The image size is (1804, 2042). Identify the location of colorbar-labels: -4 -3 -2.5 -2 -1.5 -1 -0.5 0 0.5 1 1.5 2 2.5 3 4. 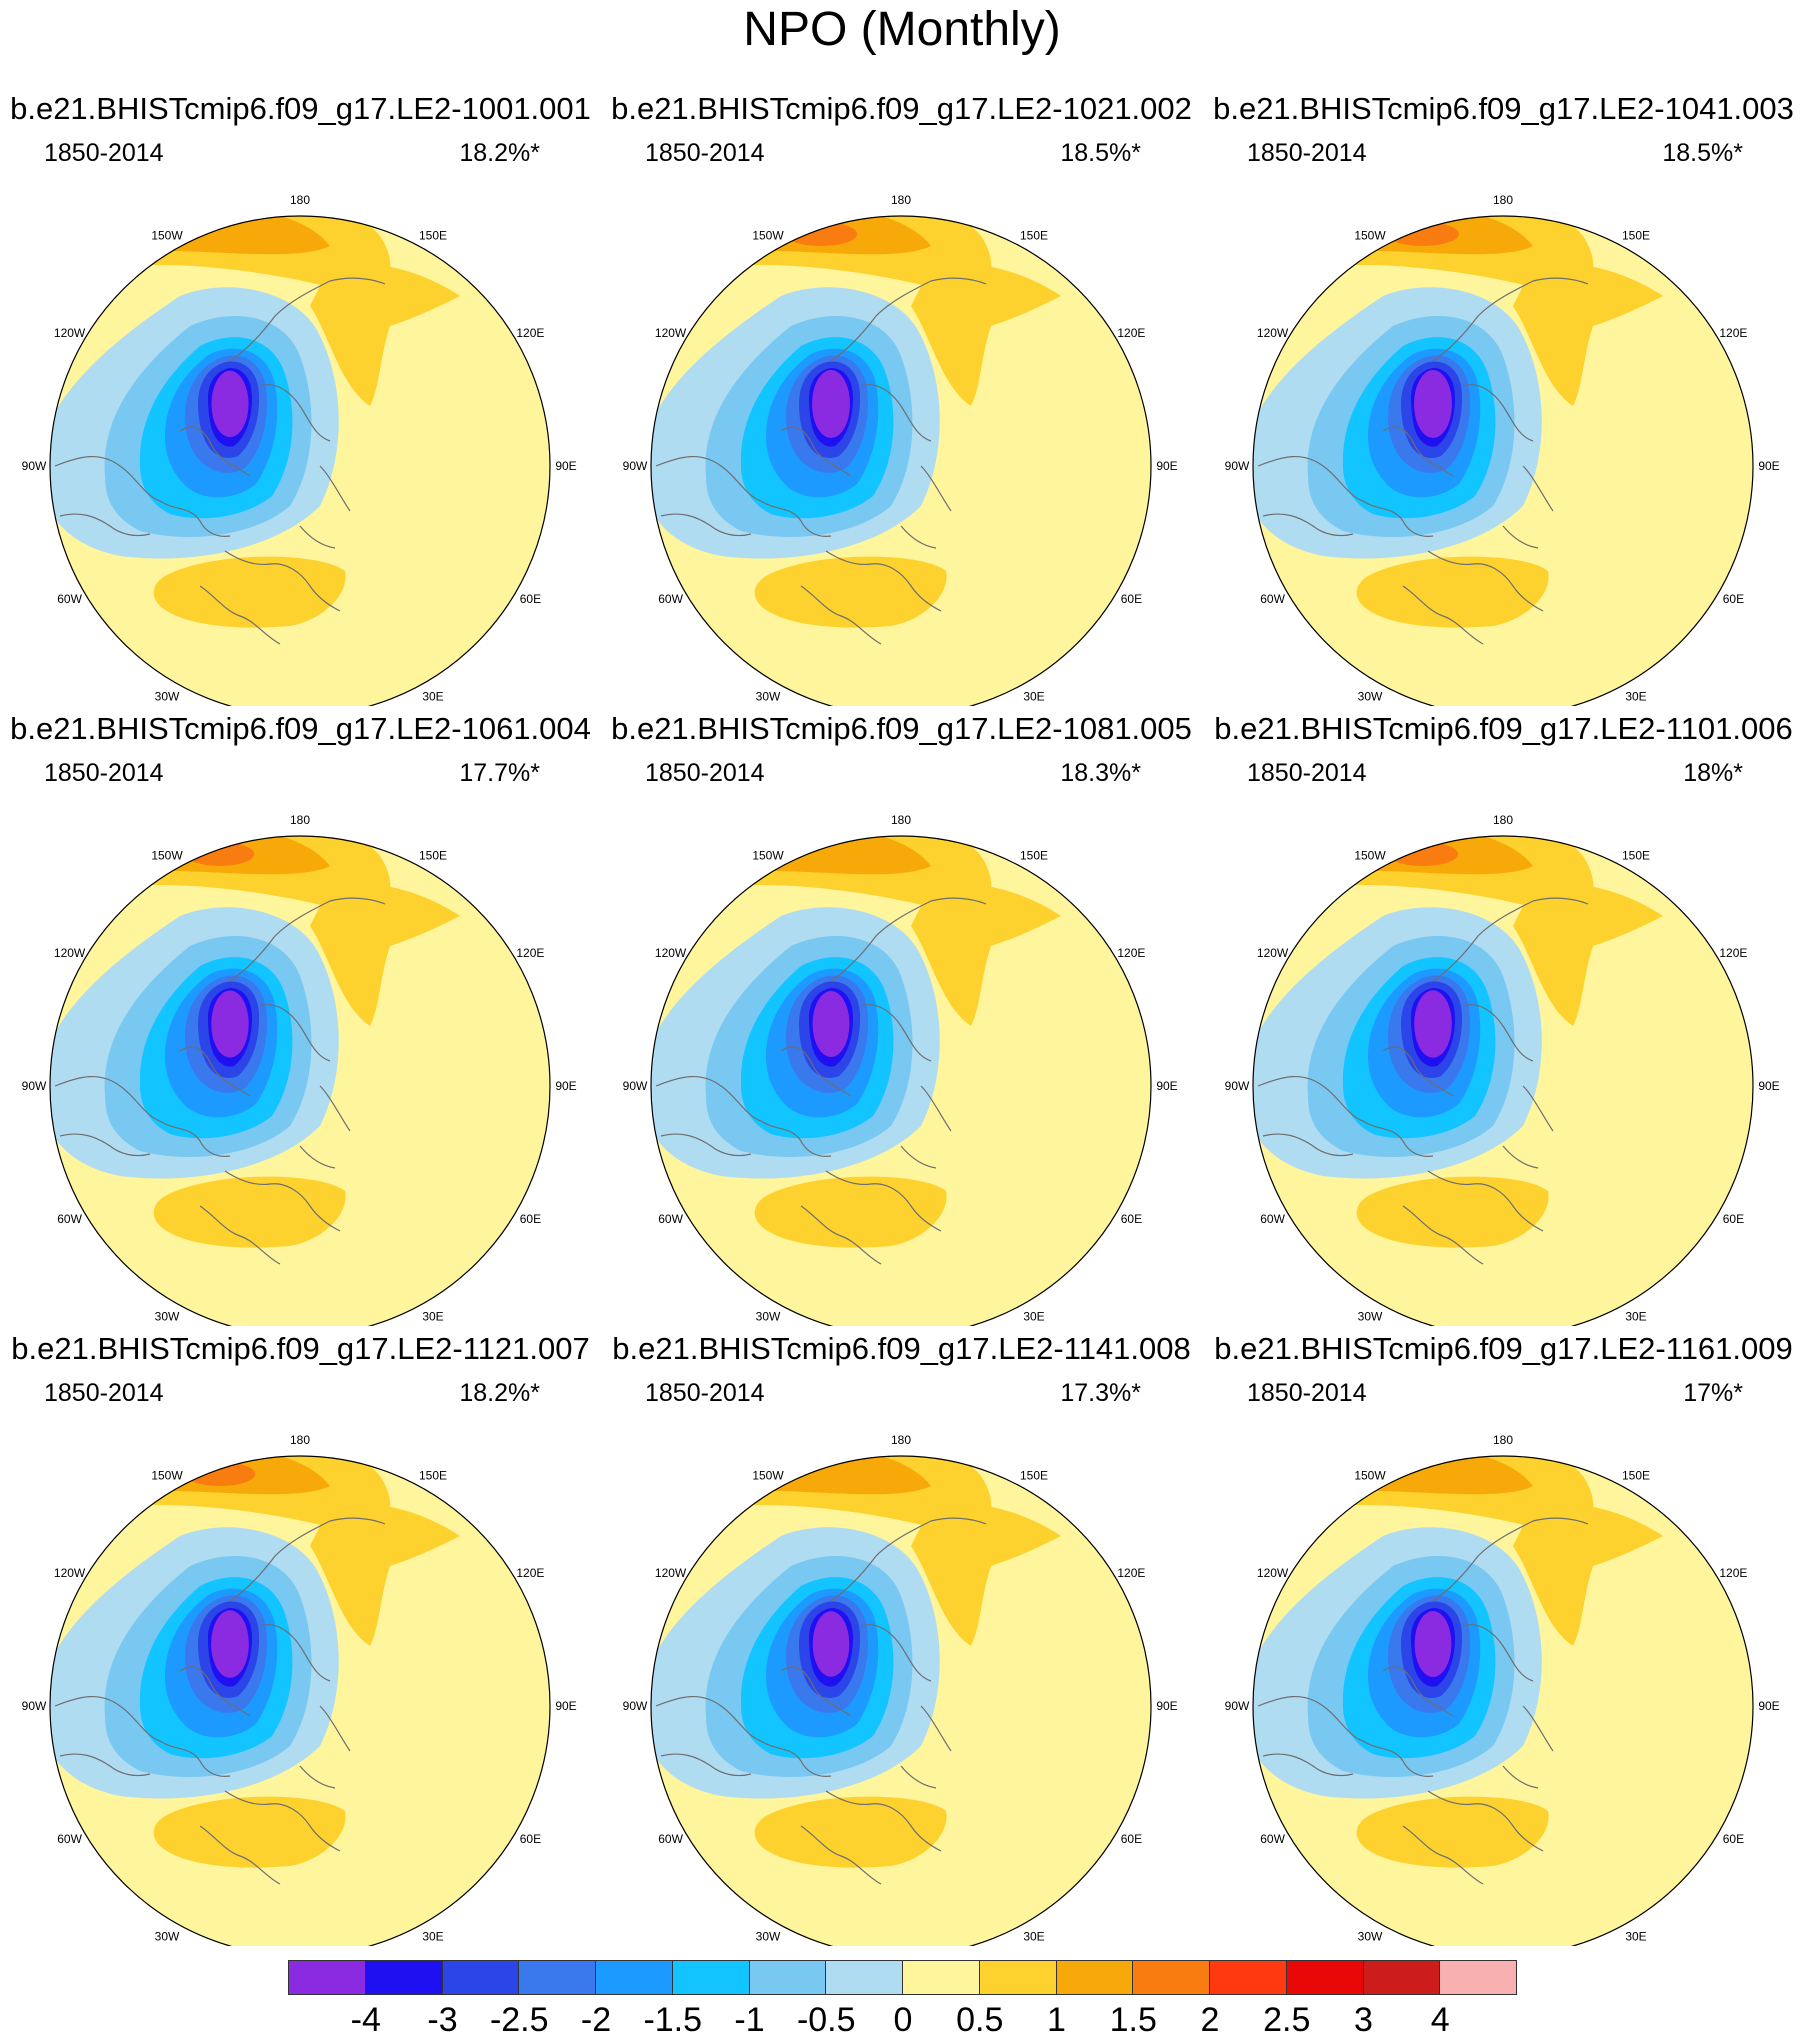
(902, 2020).